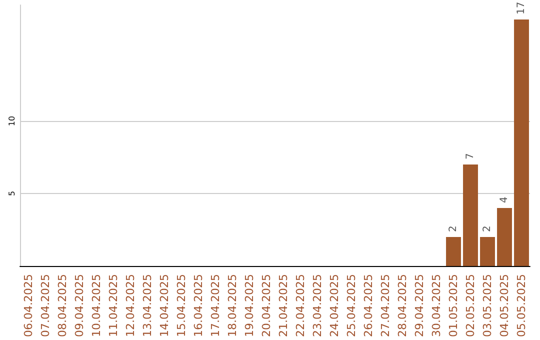 This screenshot has height=340, width=540. What do you see at coordinates (113, 306) in the screenshot?
I see `x-tick-label: 11.04.2025` at bounding box center [113, 306].